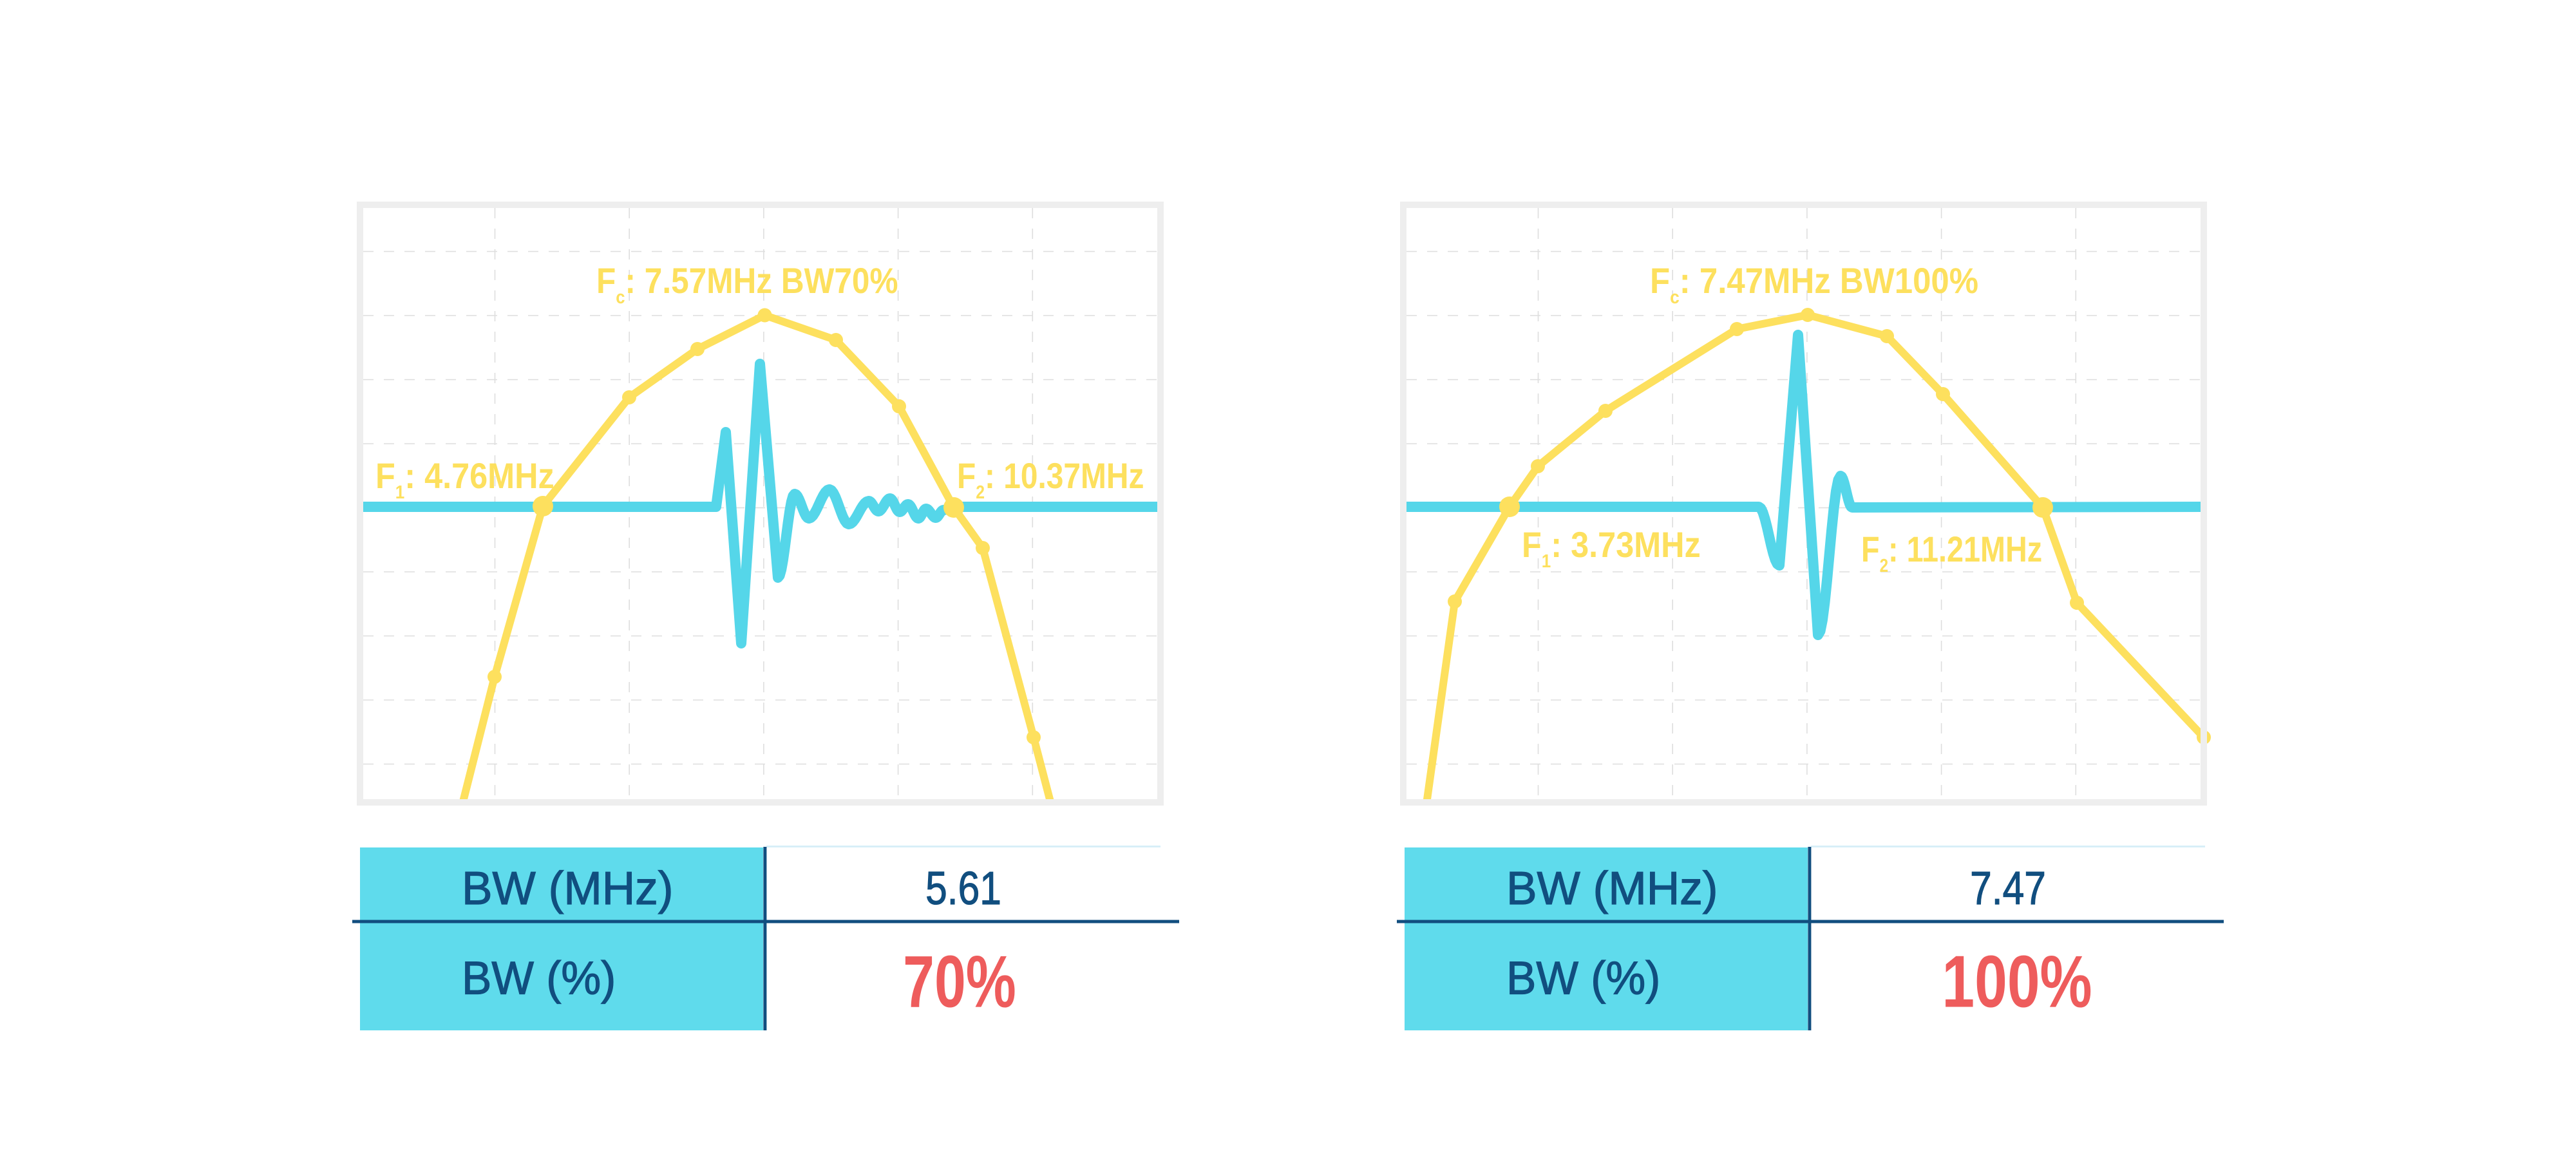 The image size is (2576, 1154). Describe the element at coordinates (747, 284) in the screenshot. I see `svg-text: Fc: 7.57MHz BW70%` at that location.